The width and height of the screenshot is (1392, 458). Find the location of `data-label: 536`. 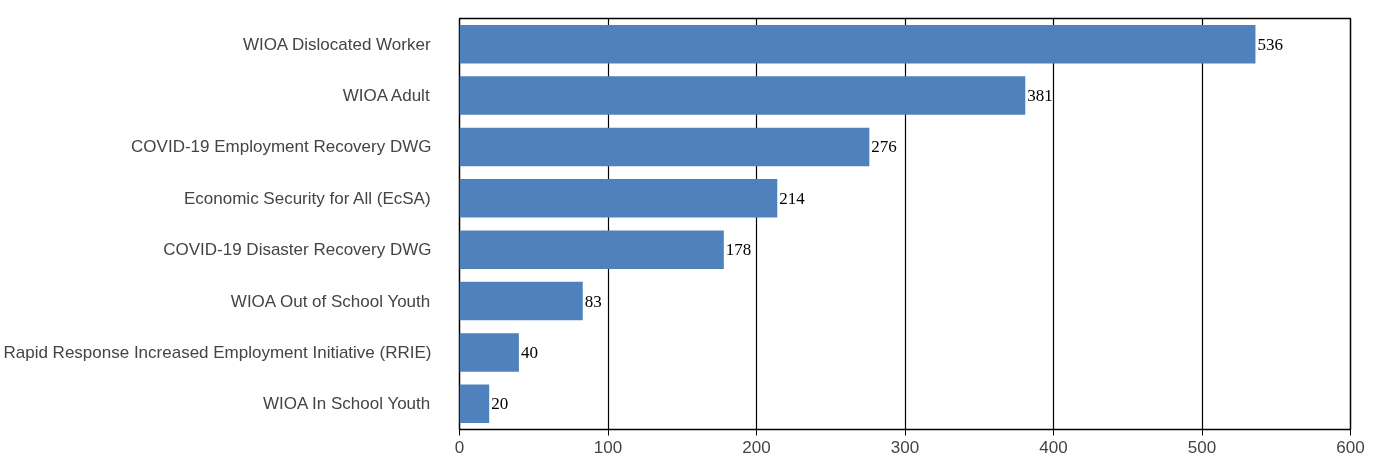

data-label: 536 is located at coordinates (1270, 44).